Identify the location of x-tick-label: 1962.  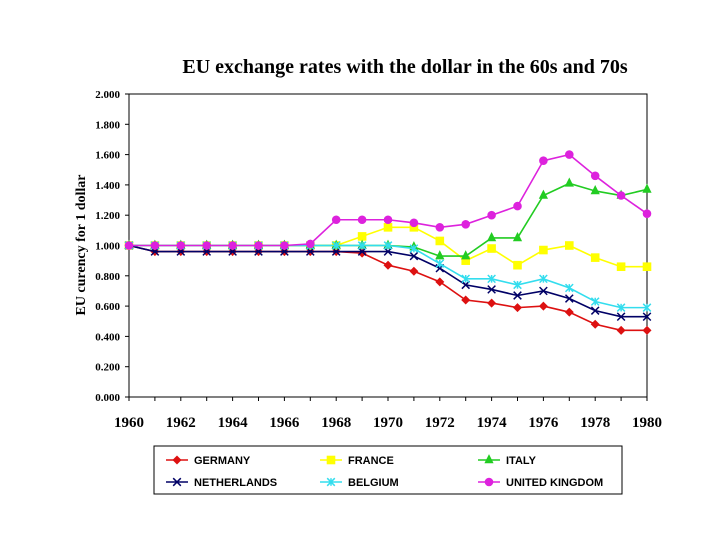
(181, 423).